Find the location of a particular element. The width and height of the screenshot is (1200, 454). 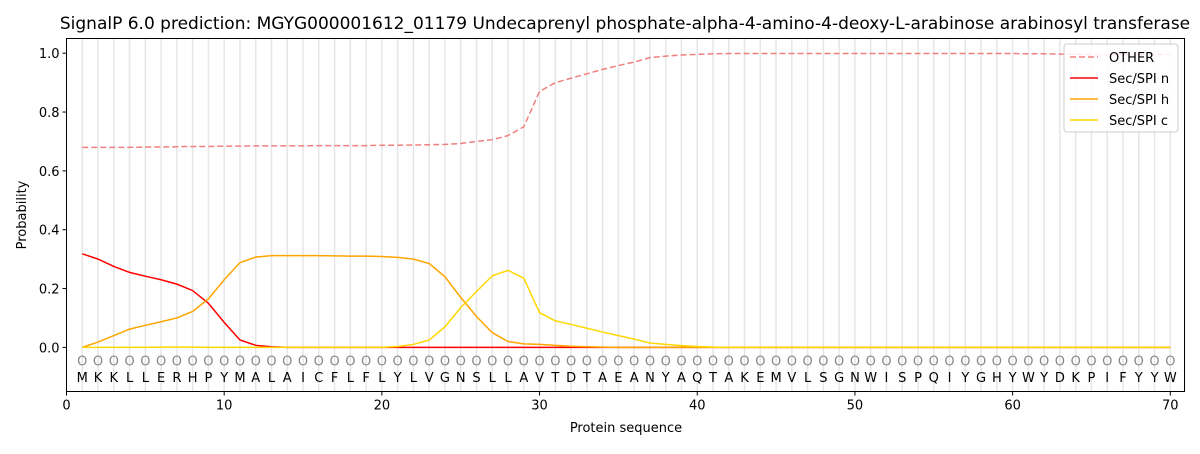

x-tick-label: 30 is located at coordinates (539, 406).